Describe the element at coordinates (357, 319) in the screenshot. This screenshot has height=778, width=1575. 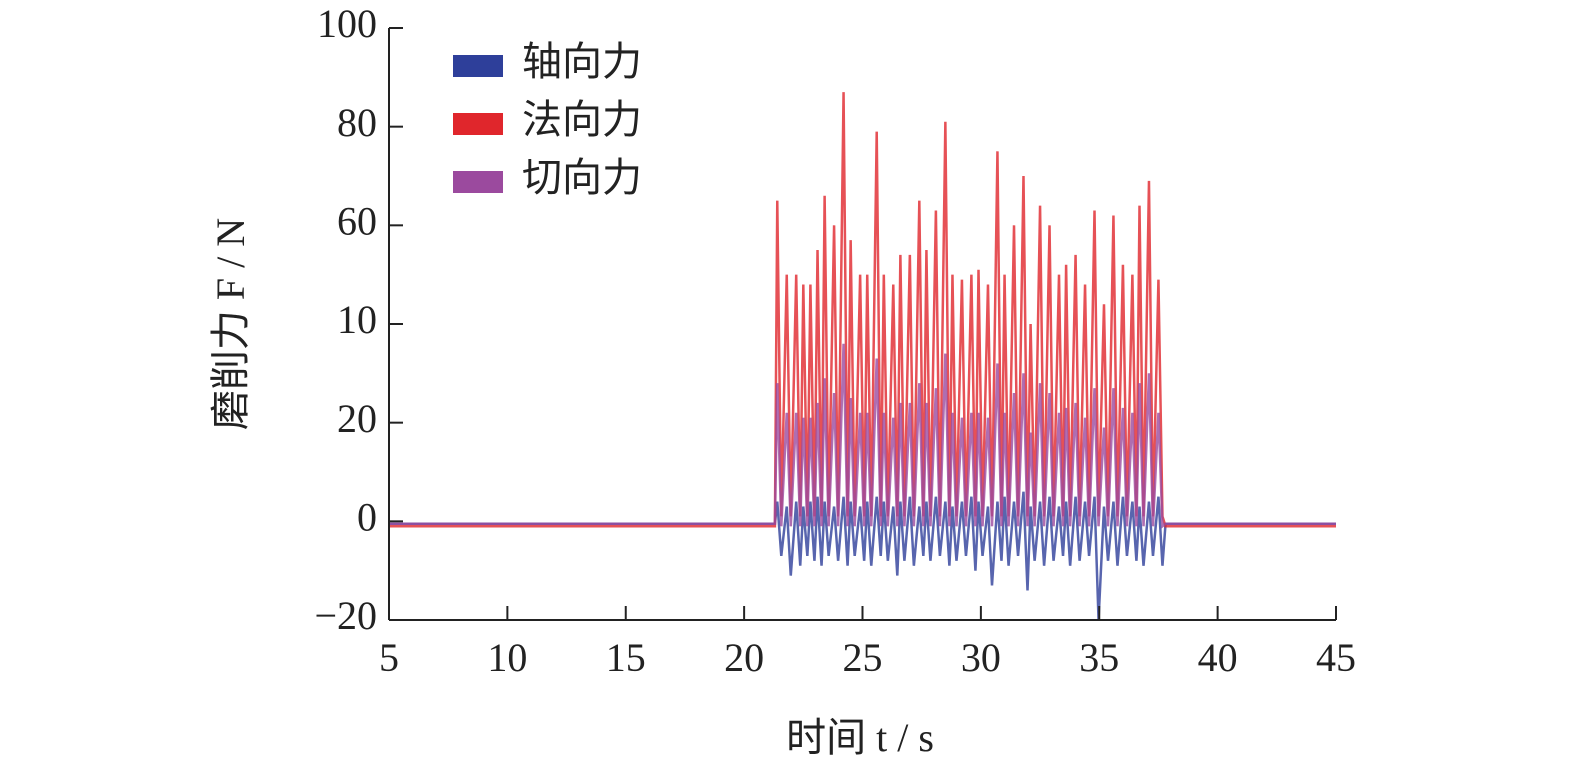
I see `y-tick-label: 10` at that location.